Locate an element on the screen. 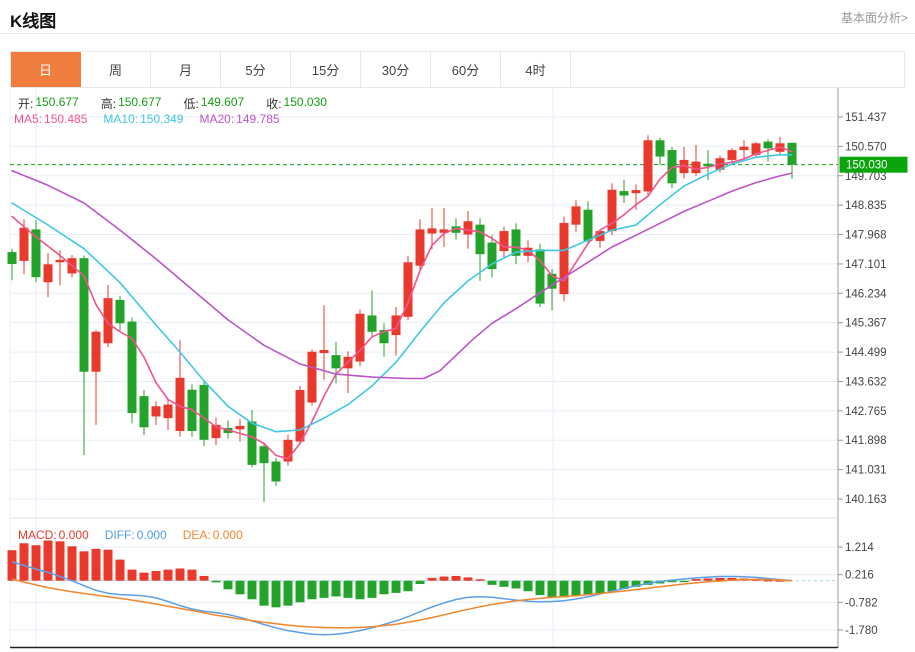  macd-item-0: MACD: 0.000 is located at coordinates (53, 535).